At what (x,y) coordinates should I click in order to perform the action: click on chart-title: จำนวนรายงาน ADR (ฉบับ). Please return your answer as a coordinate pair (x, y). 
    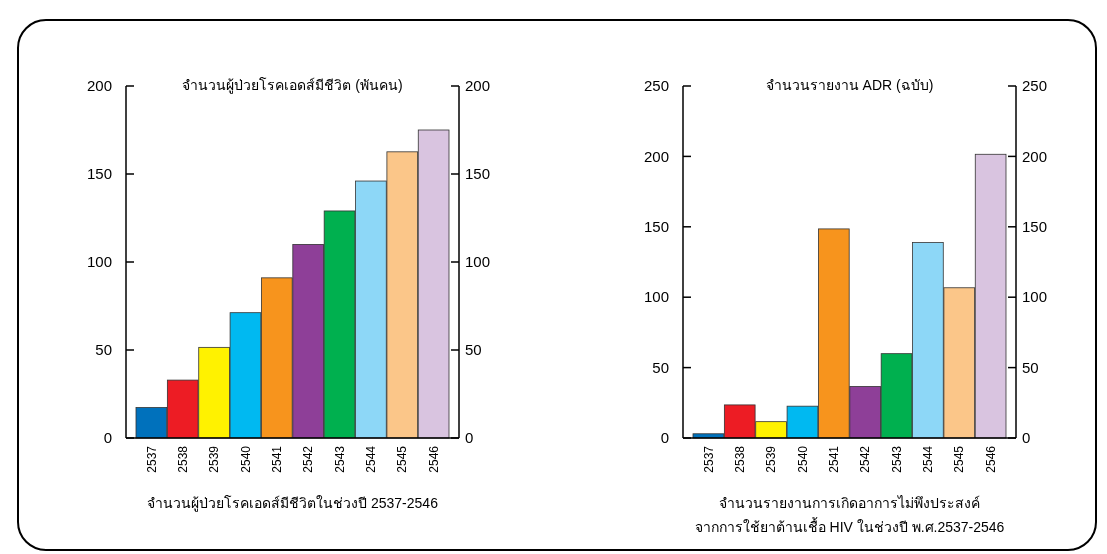
    Looking at the image, I should click on (849, 85).